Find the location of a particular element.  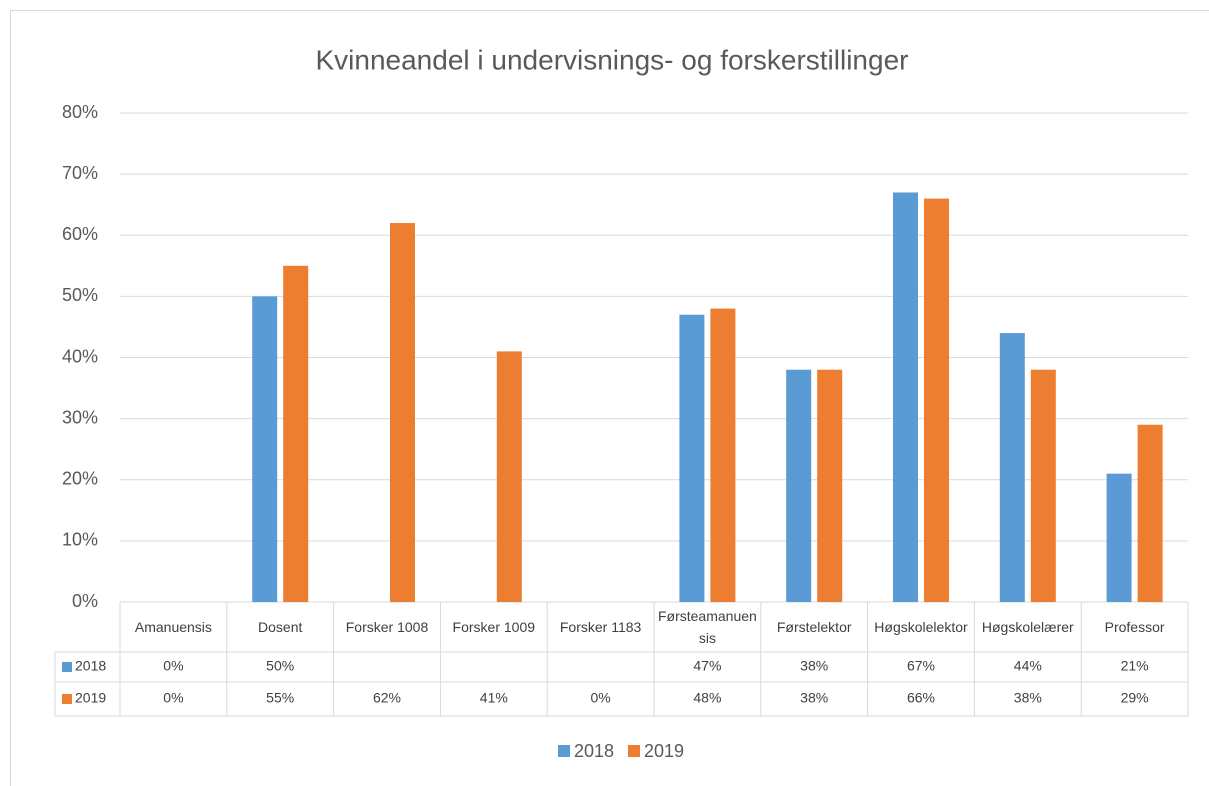

category-cell: Førsteamanuensis is located at coordinates (707, 627).